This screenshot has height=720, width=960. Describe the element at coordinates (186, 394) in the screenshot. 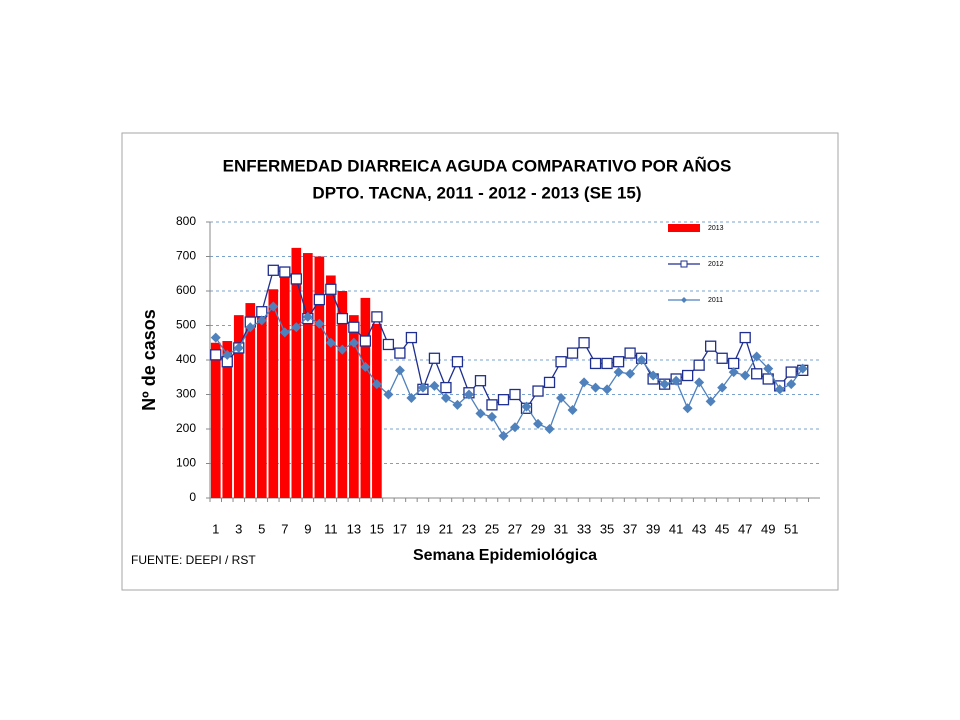

I see `y-tick-label: 300` at that location.